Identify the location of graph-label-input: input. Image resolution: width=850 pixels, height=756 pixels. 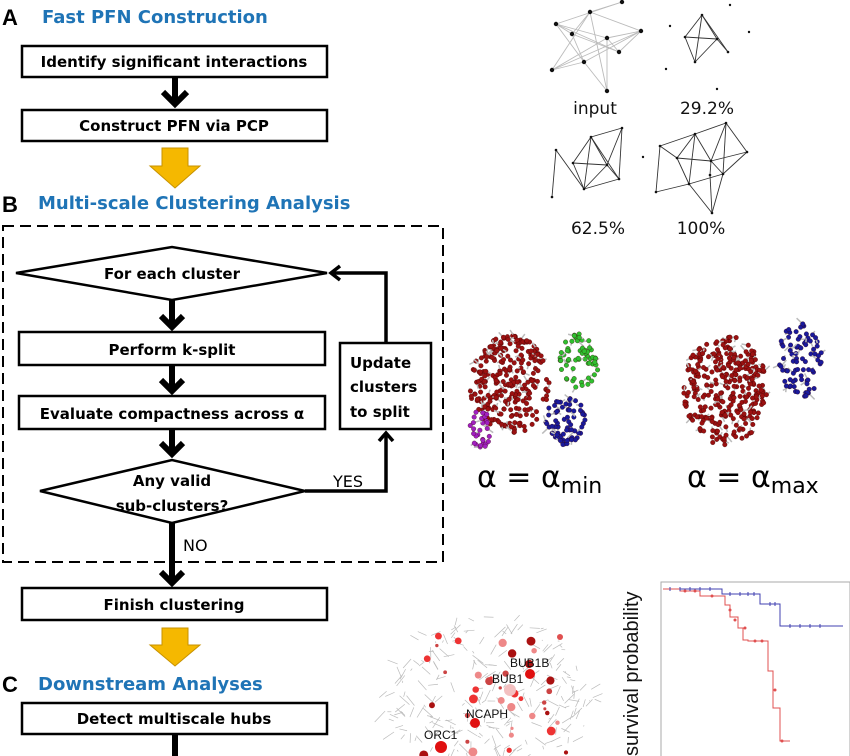
(595, 109).